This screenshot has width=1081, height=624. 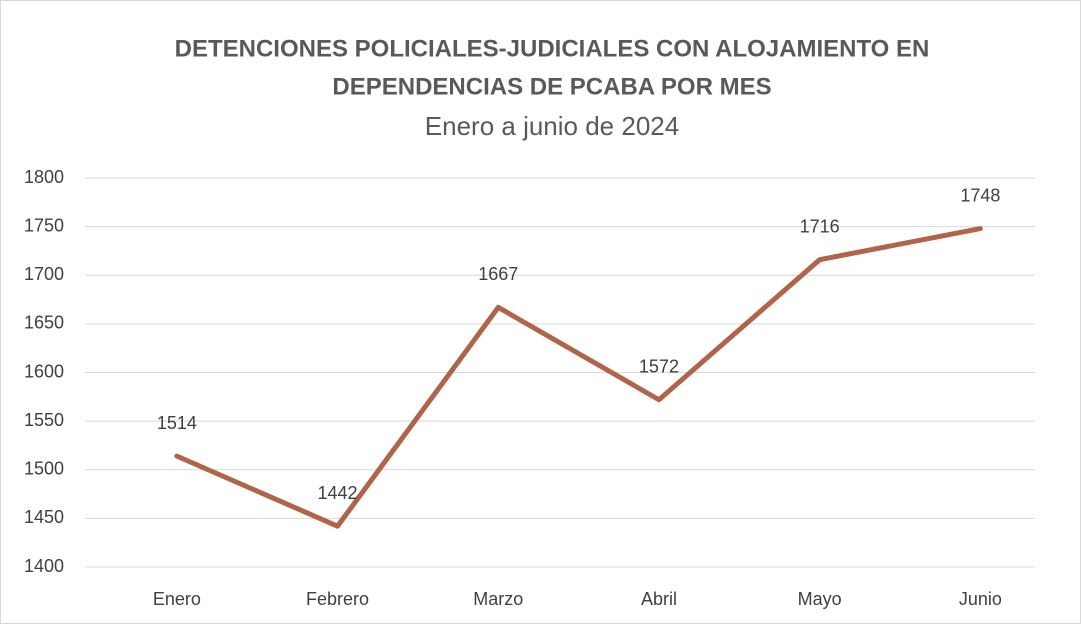 What do you see at coordinates (980, 195) in the screenshot?
I see `data-label: 1748` at bounding box center [980, 195].